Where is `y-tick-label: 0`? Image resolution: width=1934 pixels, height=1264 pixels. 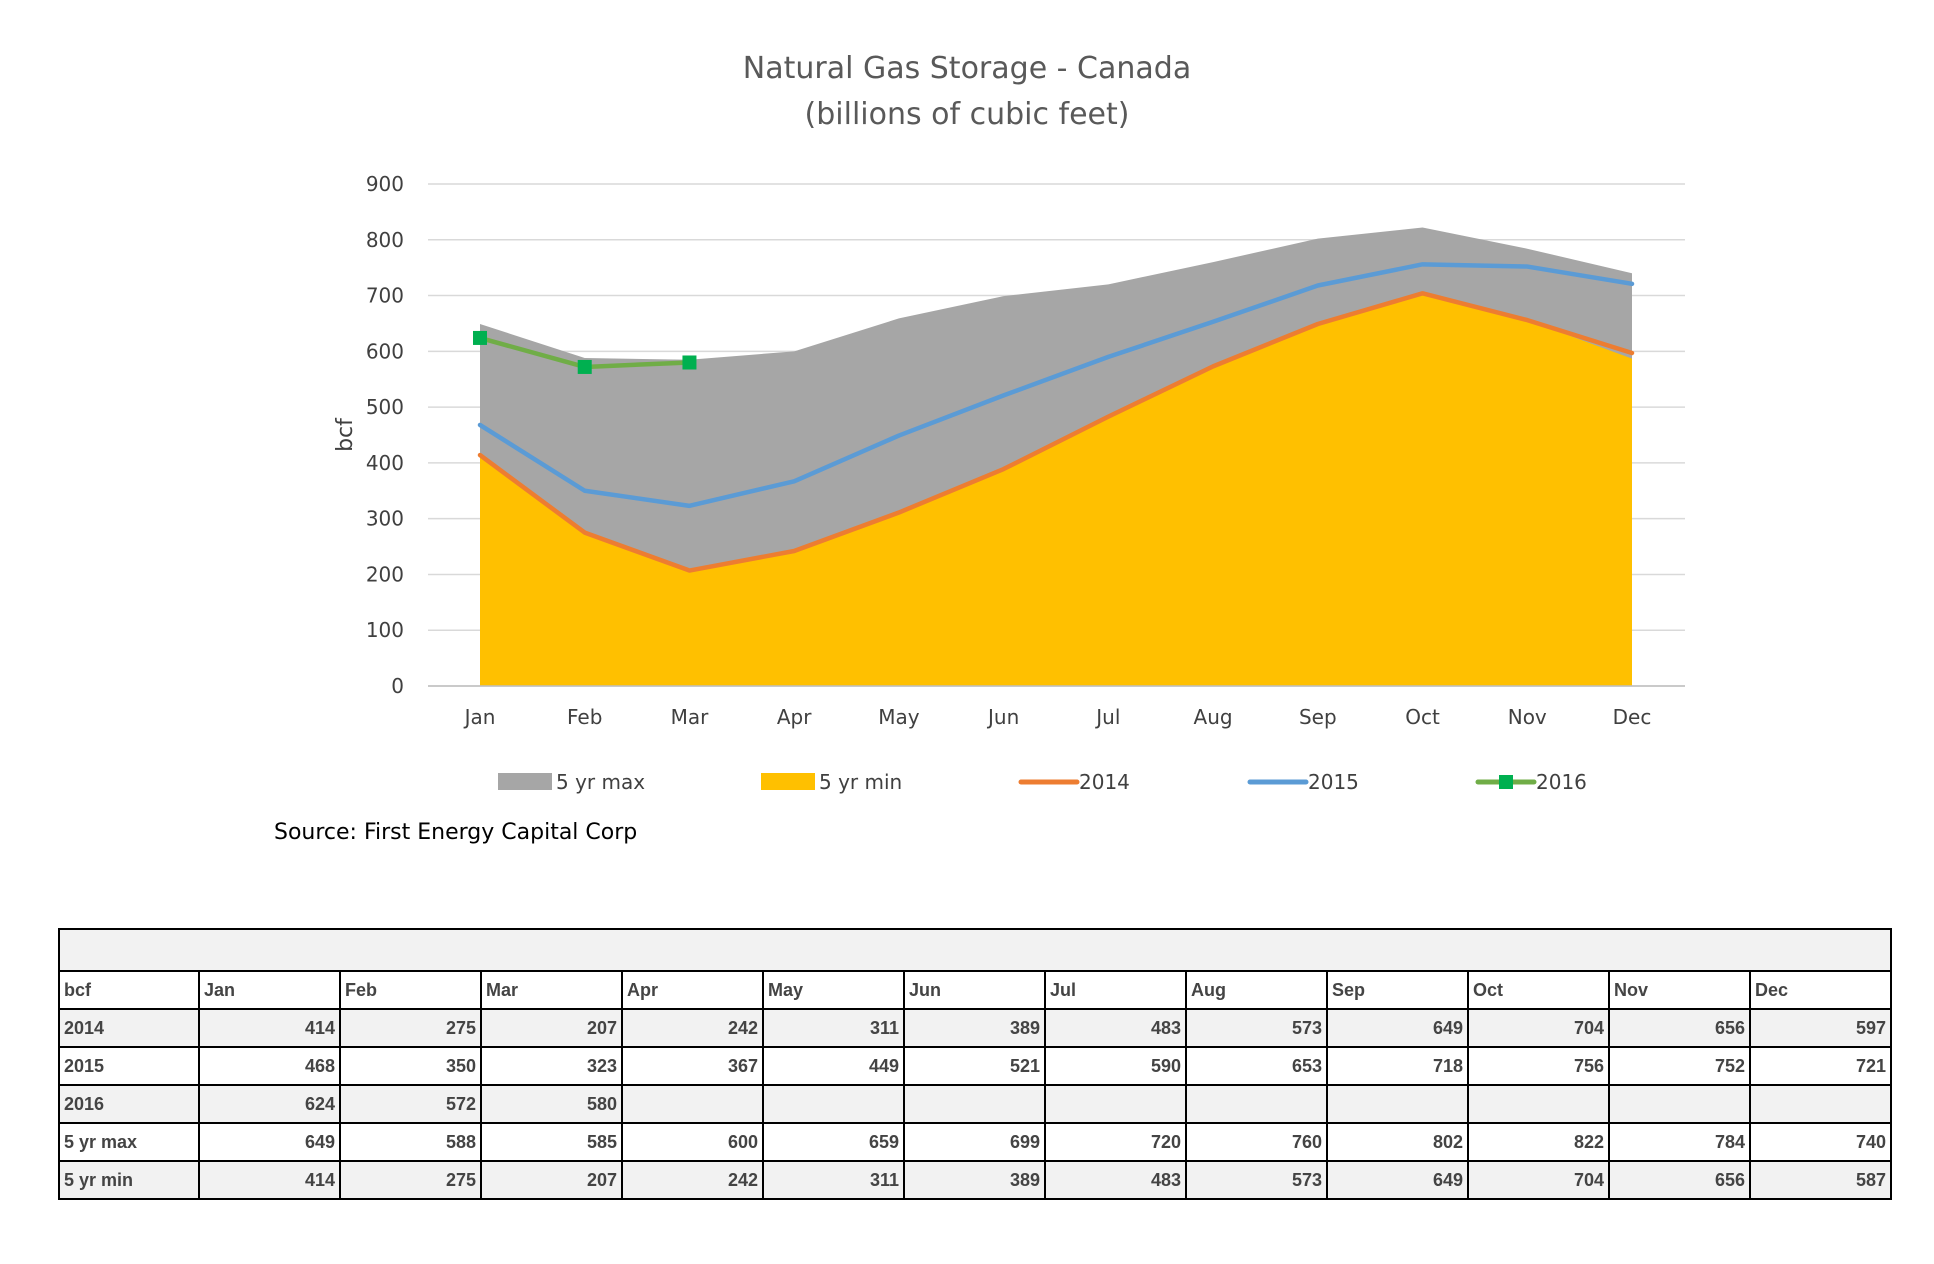 y-tick-label: 0 is located at coordinates (397, 686).